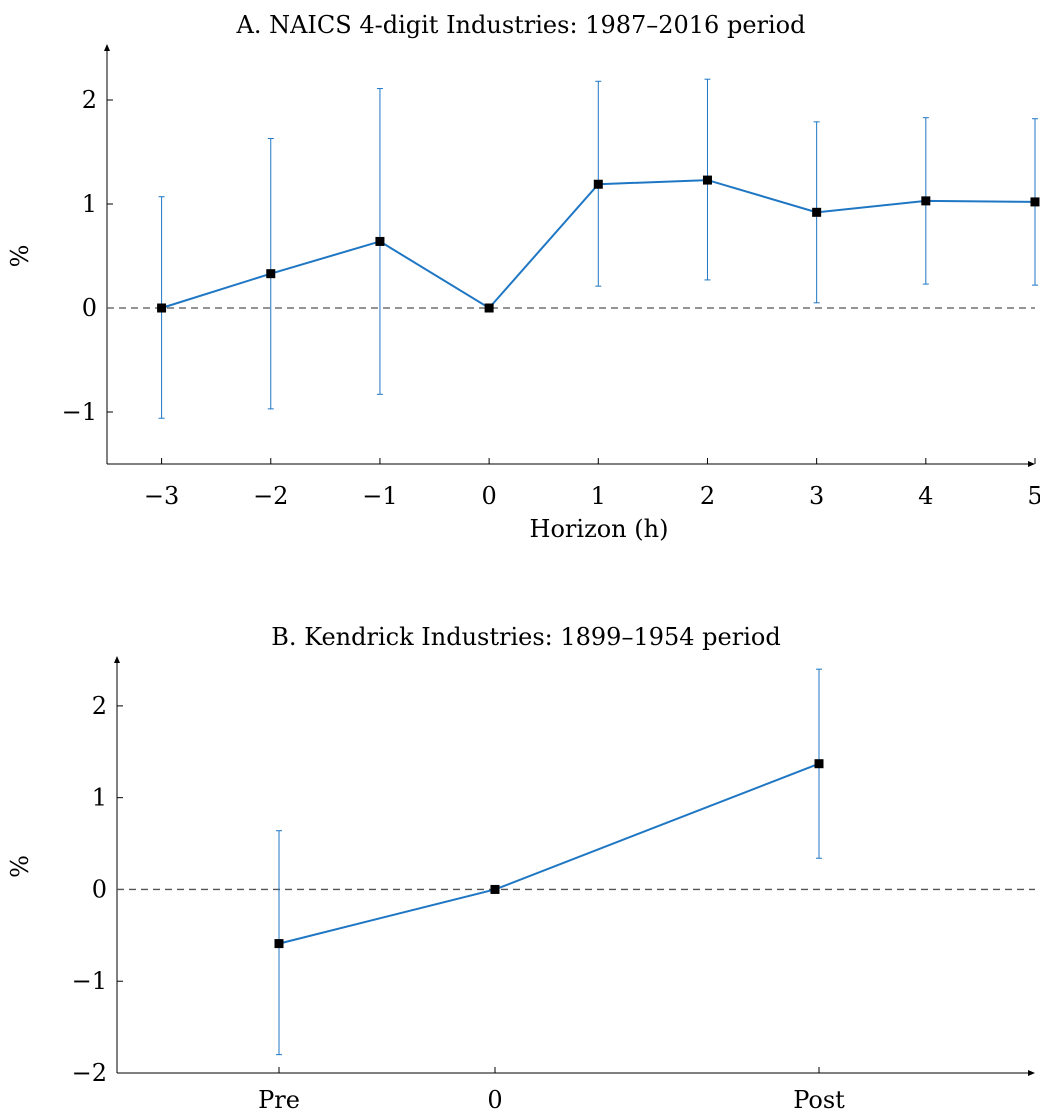 This screenshot has width=1040, height=1118. What do you see at coordinates (20, 866) in the screenshot?
I see `panel-b-y-label: %` at bounding box center [20, 866].